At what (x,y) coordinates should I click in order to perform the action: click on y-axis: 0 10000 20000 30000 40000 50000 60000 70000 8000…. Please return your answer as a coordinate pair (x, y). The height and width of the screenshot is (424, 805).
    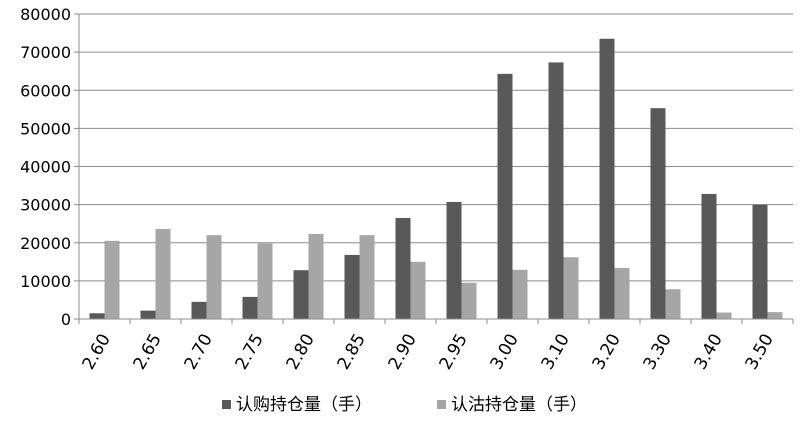
    Looking at the image, I should click on (50, 167).